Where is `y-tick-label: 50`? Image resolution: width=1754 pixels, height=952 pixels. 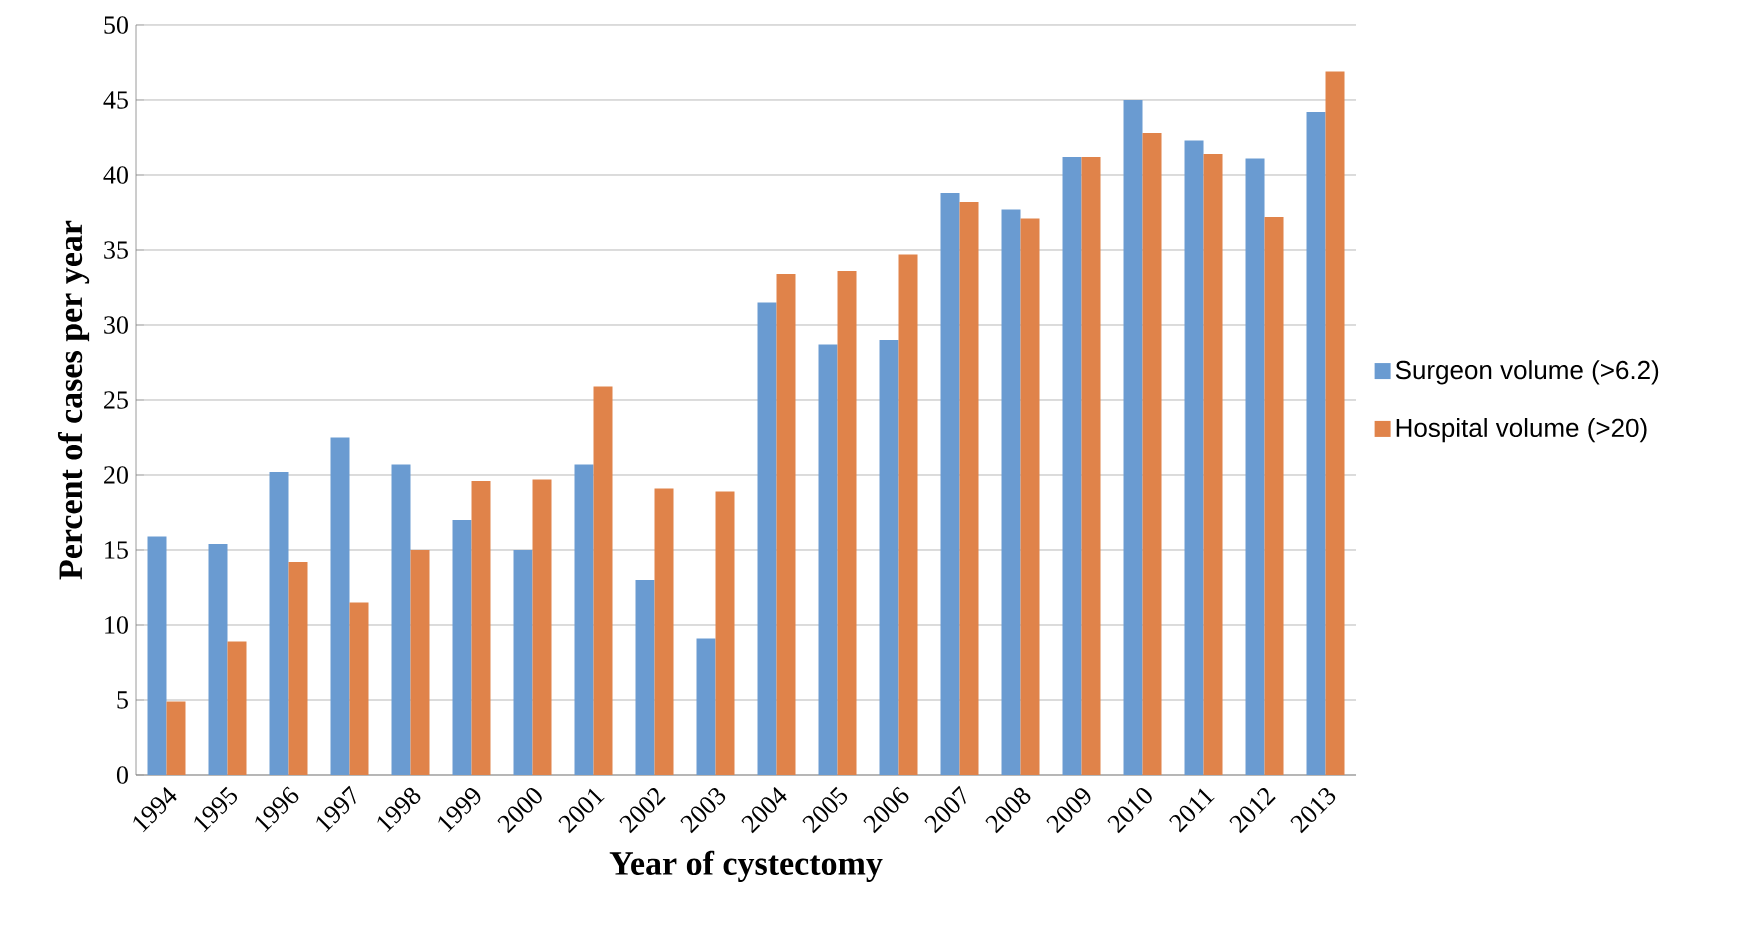
y-tick-label: 50 is located at coordinates (116, 25).